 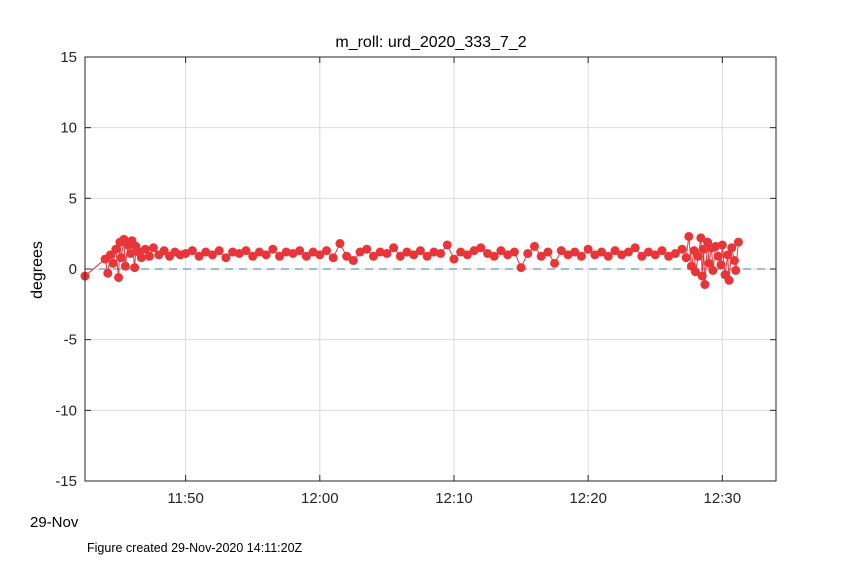 What do you see at coordinates (68, 128) in the screenshot?
I see `y-tick-label: 10` at bounding box center [68, 128].